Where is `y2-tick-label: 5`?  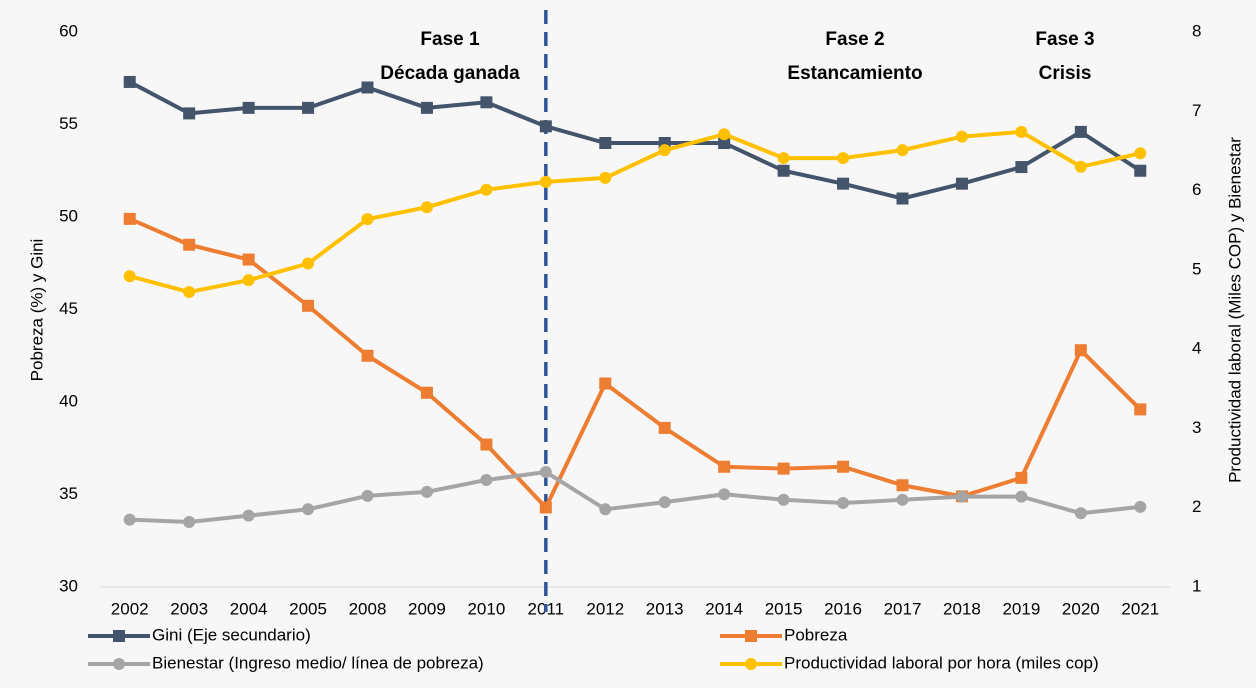 y2-tick-label: 5 is located at coordinates (1196, 268).